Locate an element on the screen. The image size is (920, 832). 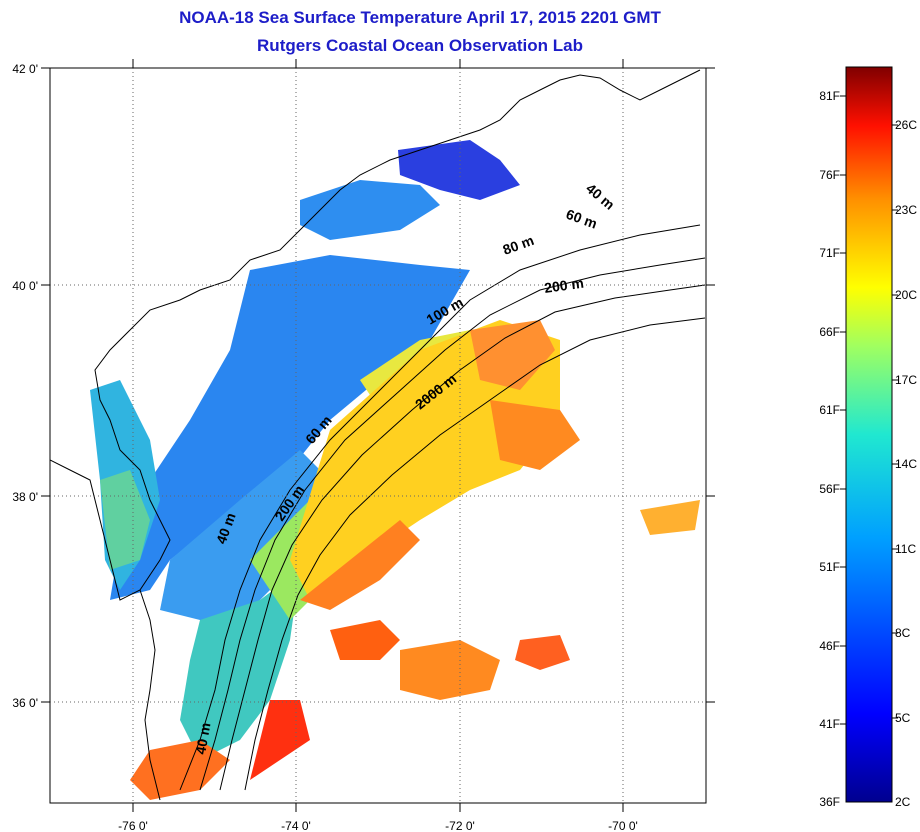
colorbar-c-label: 14C is located at coordinates (906, 464).